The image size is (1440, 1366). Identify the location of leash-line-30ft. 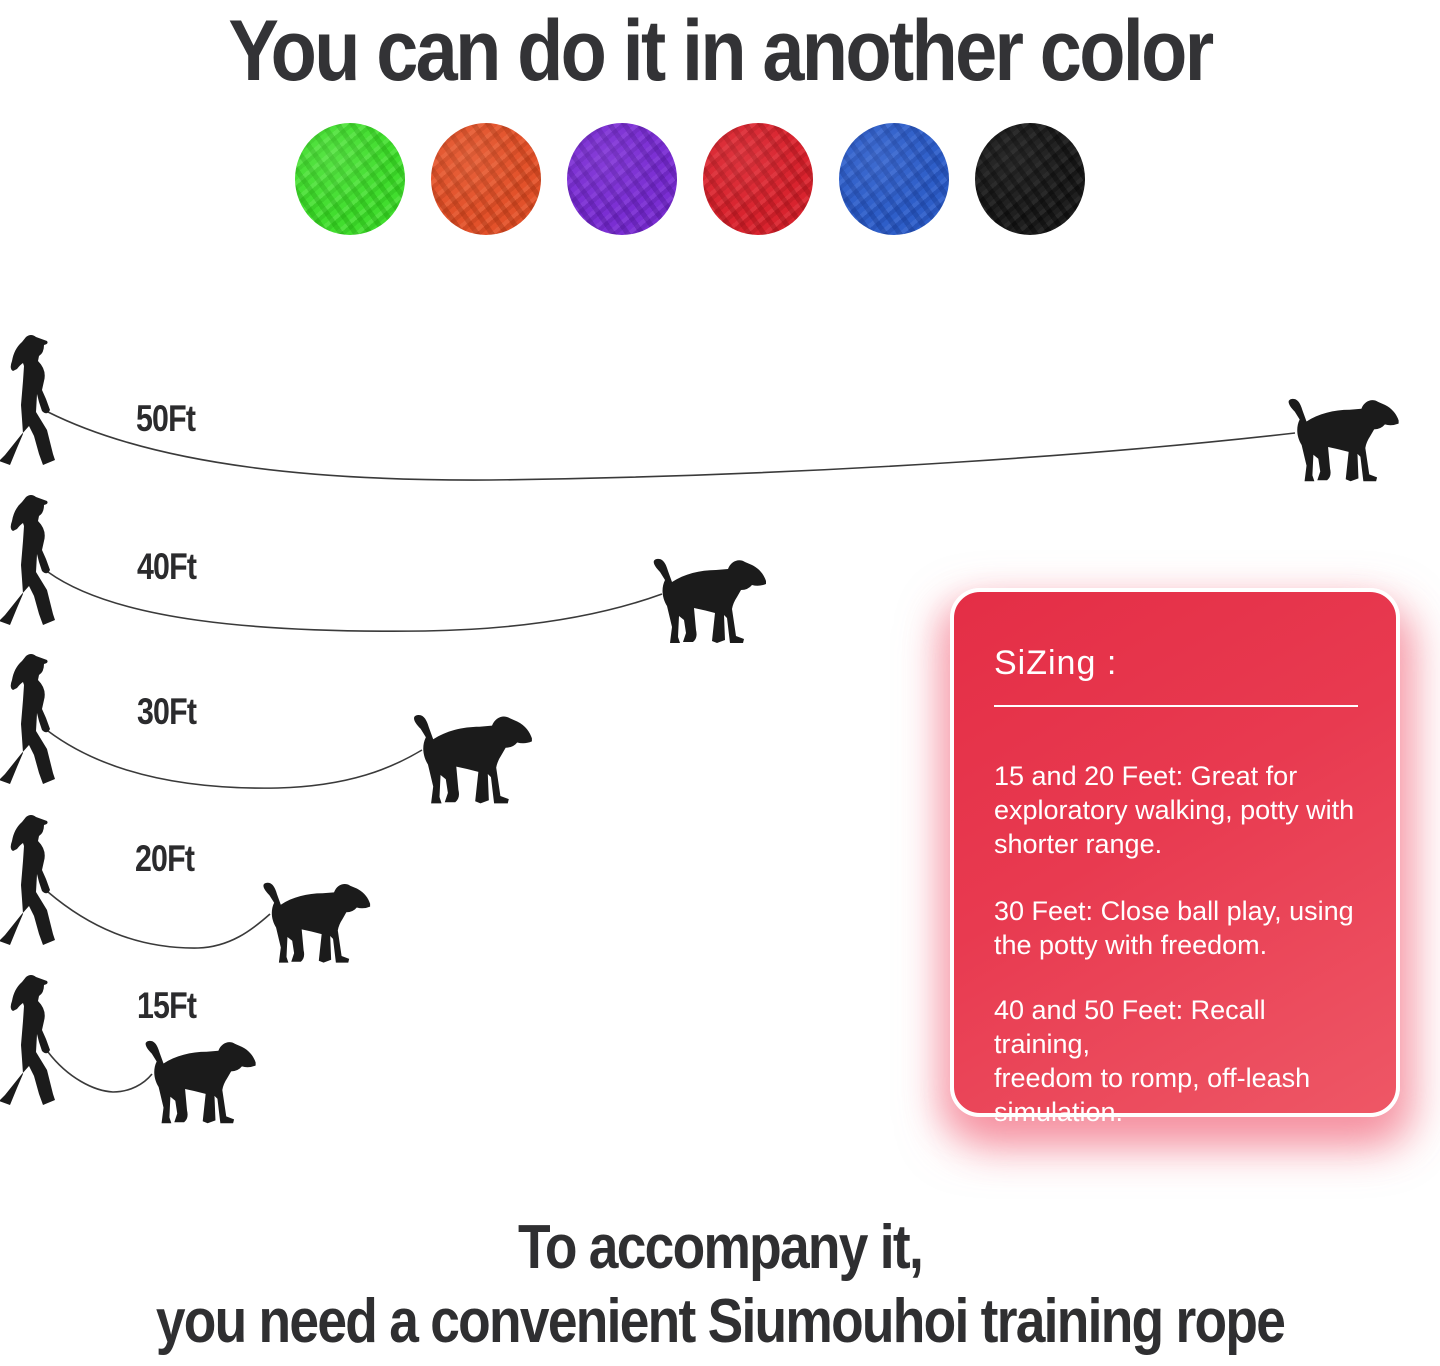
(235, 759).